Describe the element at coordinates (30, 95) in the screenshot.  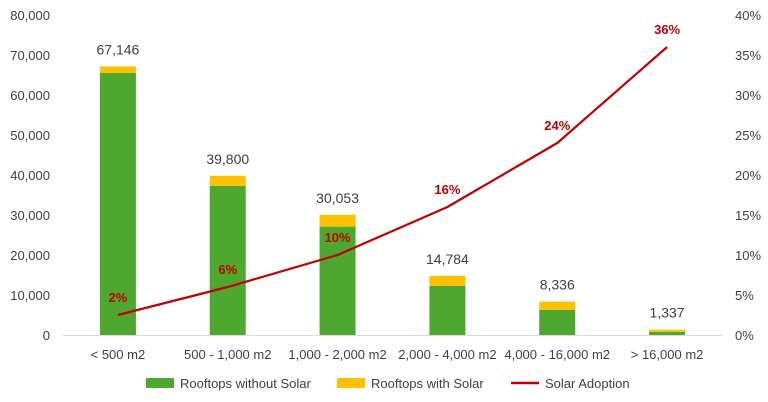
I see `left-tick-label: 60,000` at that location.